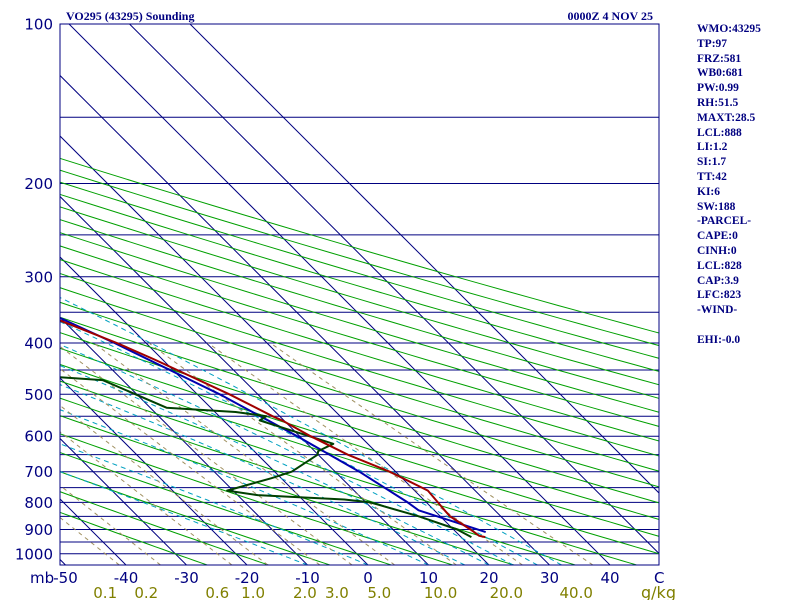  What do you see at coordinates (38, 184) in the screenshot?
I see `pressure-tick-label: 200` at bounding box center [38, 184].